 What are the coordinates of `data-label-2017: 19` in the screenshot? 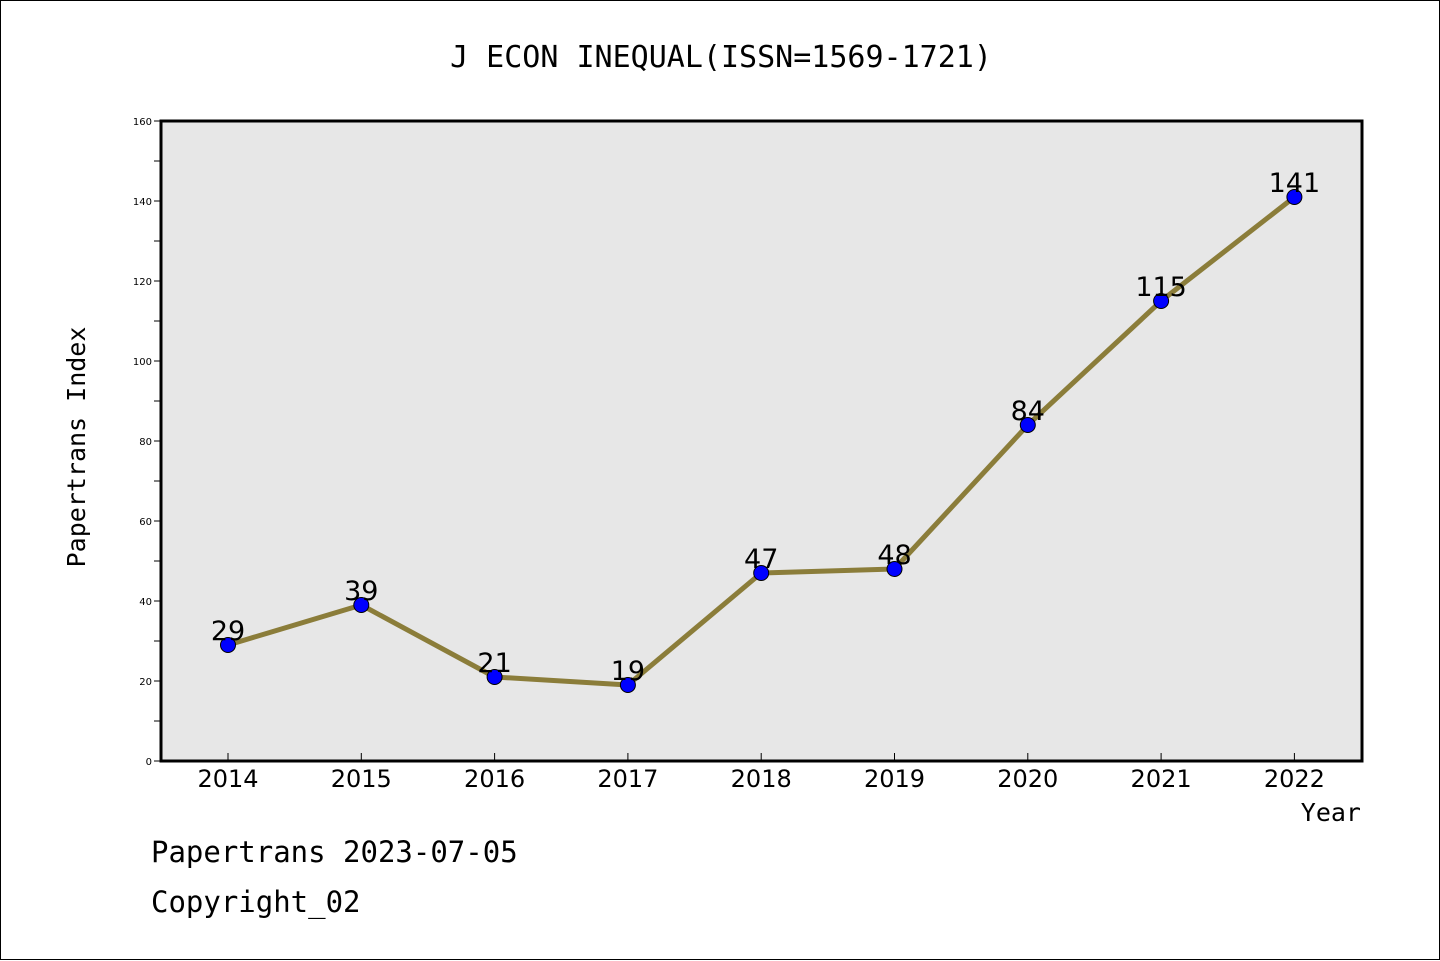 It's located at (628, 671).